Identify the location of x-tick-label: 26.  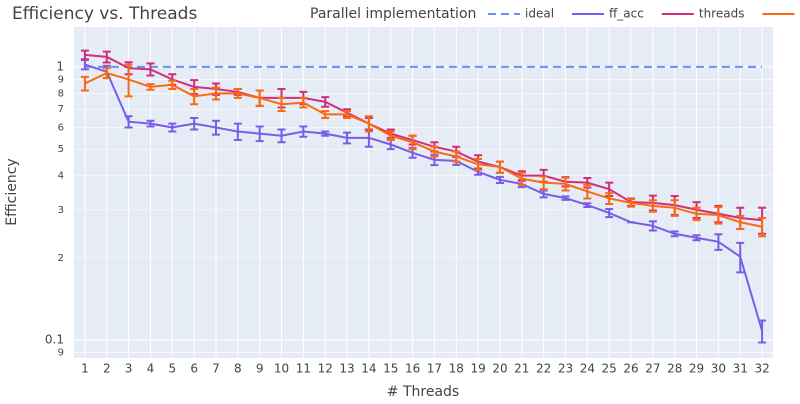
(630, 369).